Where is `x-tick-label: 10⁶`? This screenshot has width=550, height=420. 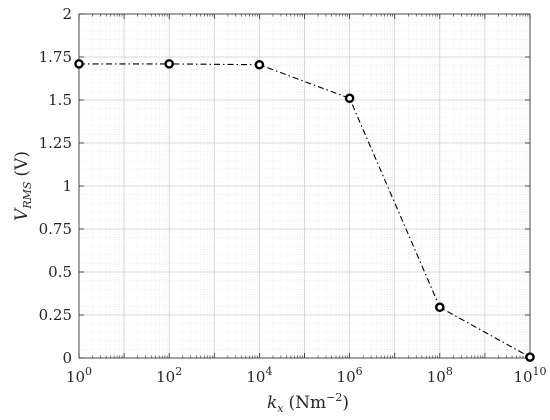 x-tick-label: 10⁶ is located at coordinates (350, 375).